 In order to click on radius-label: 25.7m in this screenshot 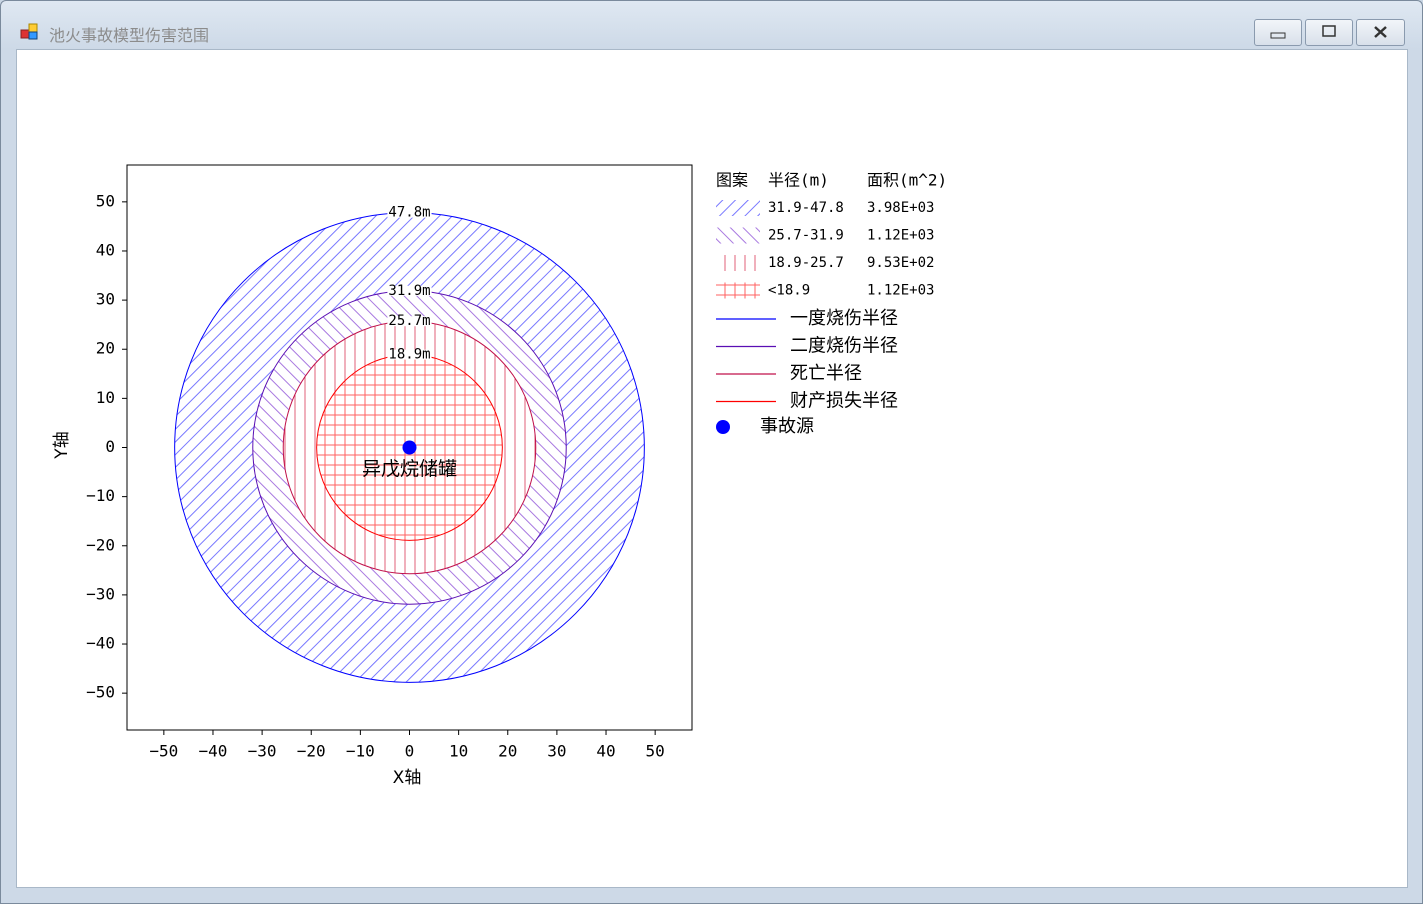, I will do `click(409, 321)`.